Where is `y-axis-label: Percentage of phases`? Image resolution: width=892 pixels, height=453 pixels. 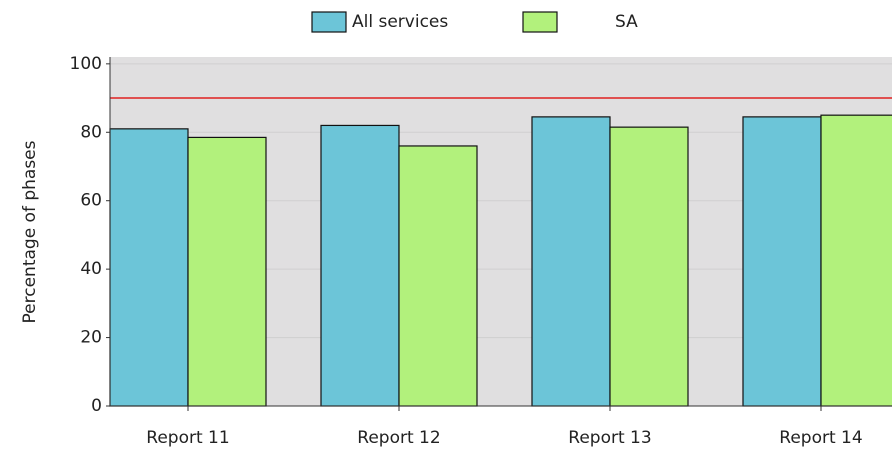 y-axis-label: Percentage of phases is located at coordinates (30, 231).